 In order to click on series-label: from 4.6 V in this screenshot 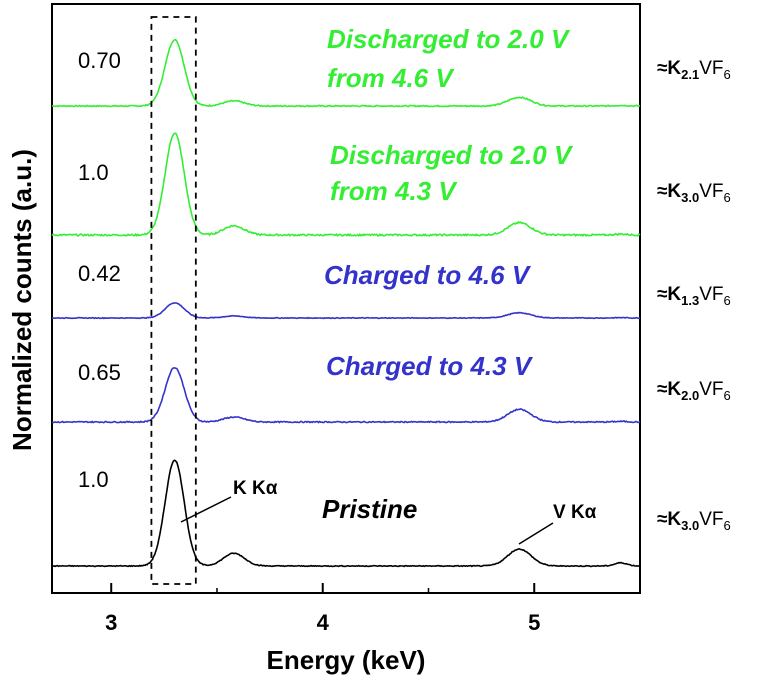, I will do `click(391, 78)`.